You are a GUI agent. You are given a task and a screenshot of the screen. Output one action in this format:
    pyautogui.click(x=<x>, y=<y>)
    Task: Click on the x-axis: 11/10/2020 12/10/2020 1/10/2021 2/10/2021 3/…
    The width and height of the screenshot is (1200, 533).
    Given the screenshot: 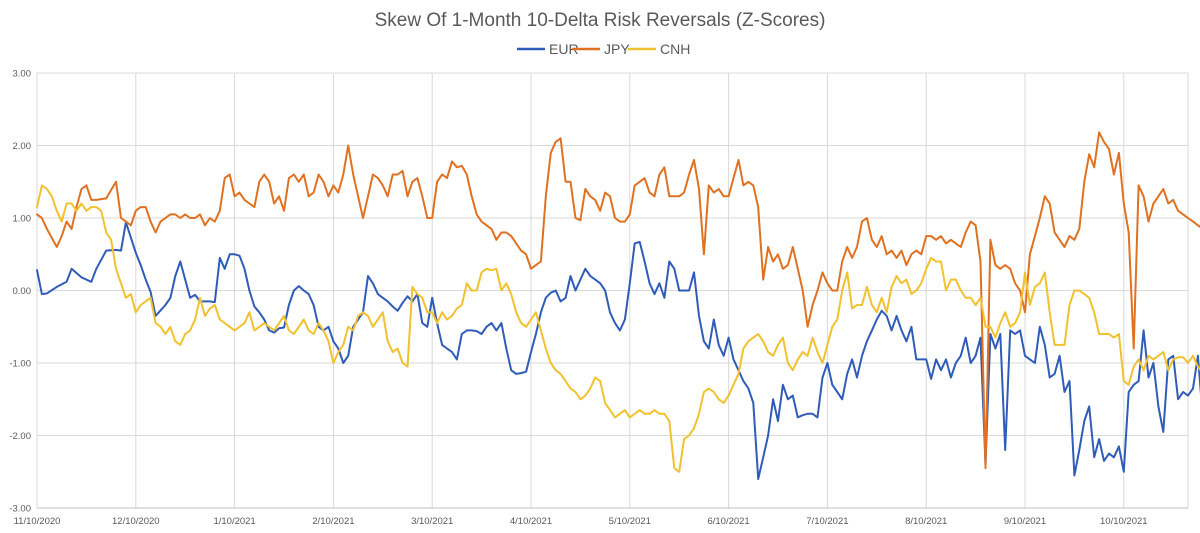 What is the action you would take?
    pyautogui.click(x=581, y=521)
    